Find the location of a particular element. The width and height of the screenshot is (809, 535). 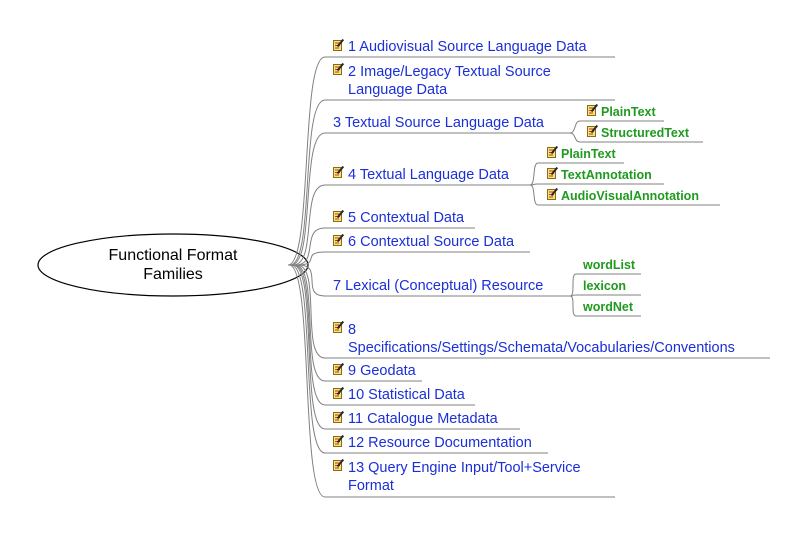

leaf-audiovisualannotation: AudioVisualAnnotation is located at coordinates (630, 196).